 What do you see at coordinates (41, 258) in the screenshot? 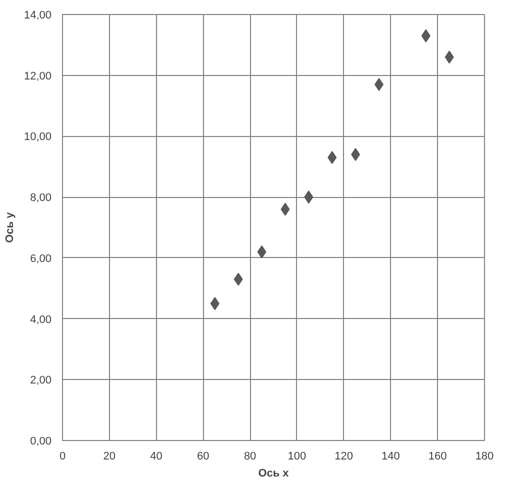
I see `y-tick-label: 6,00` at bounding box center [41, 258].